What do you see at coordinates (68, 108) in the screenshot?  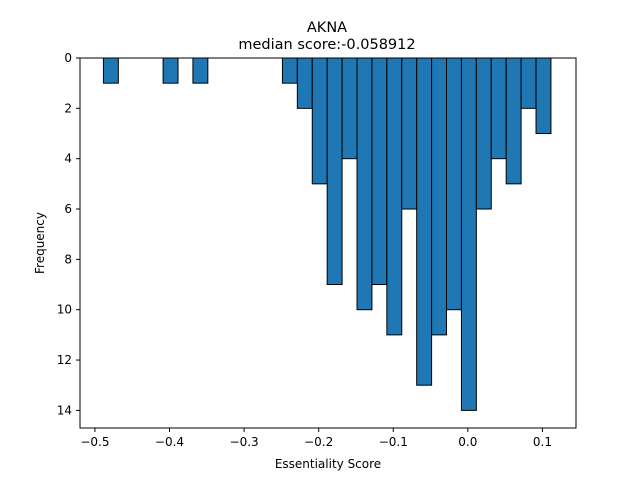 I see `y-tick-label: 2` at bounding box center [68, 108].